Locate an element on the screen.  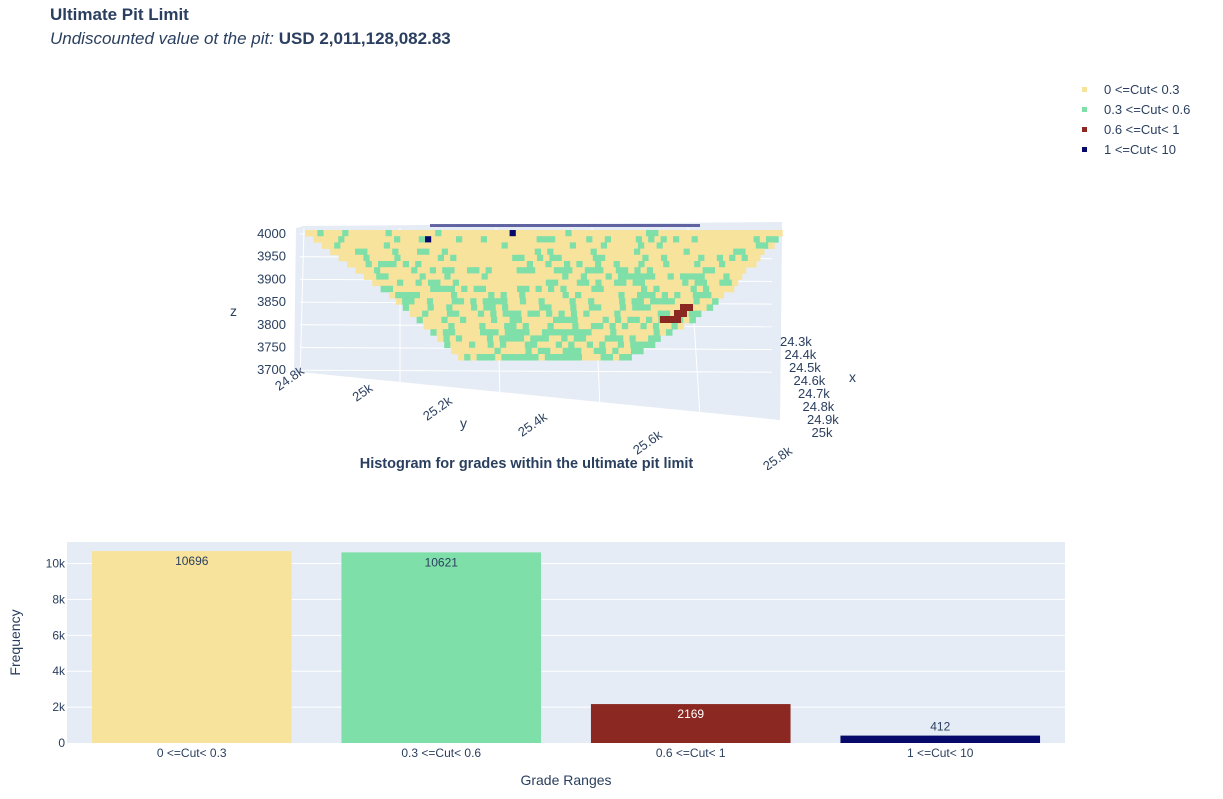
legend-item: 0 <=Cut< 0.3 is located at coordinates (1134, 89).